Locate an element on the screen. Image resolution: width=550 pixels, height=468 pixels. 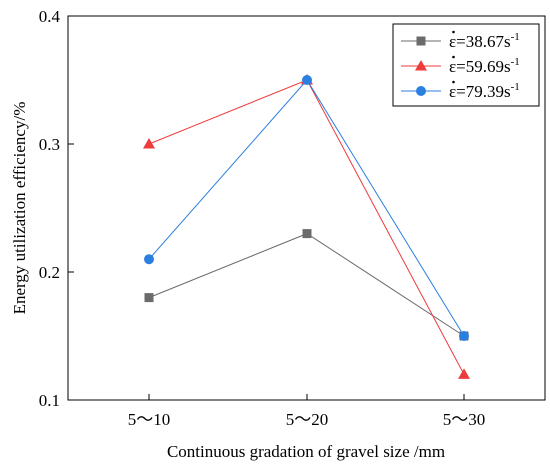
legend-label-1: ε=38.67s-1 is located at coordinates (484, 41).